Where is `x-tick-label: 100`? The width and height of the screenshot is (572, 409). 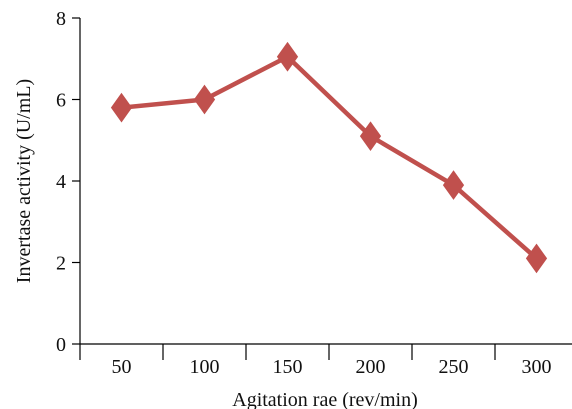
x-tick-label: 100 is located at coordinates (205, 367).